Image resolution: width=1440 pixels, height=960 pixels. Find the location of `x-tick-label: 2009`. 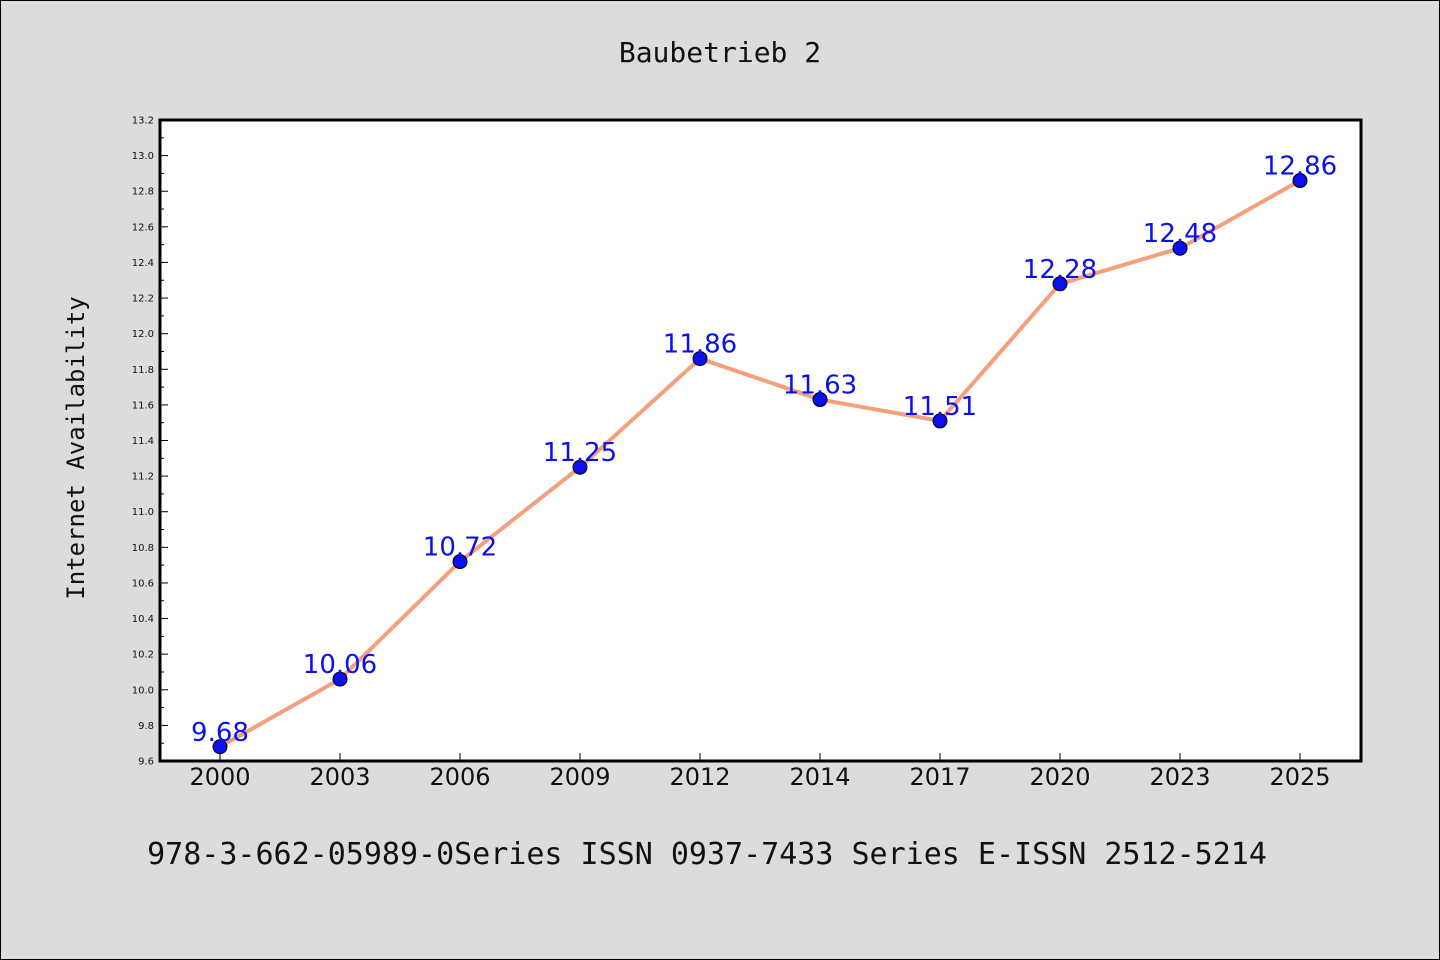

x-tick-label: 2009 is located at coordinates (579, 777).